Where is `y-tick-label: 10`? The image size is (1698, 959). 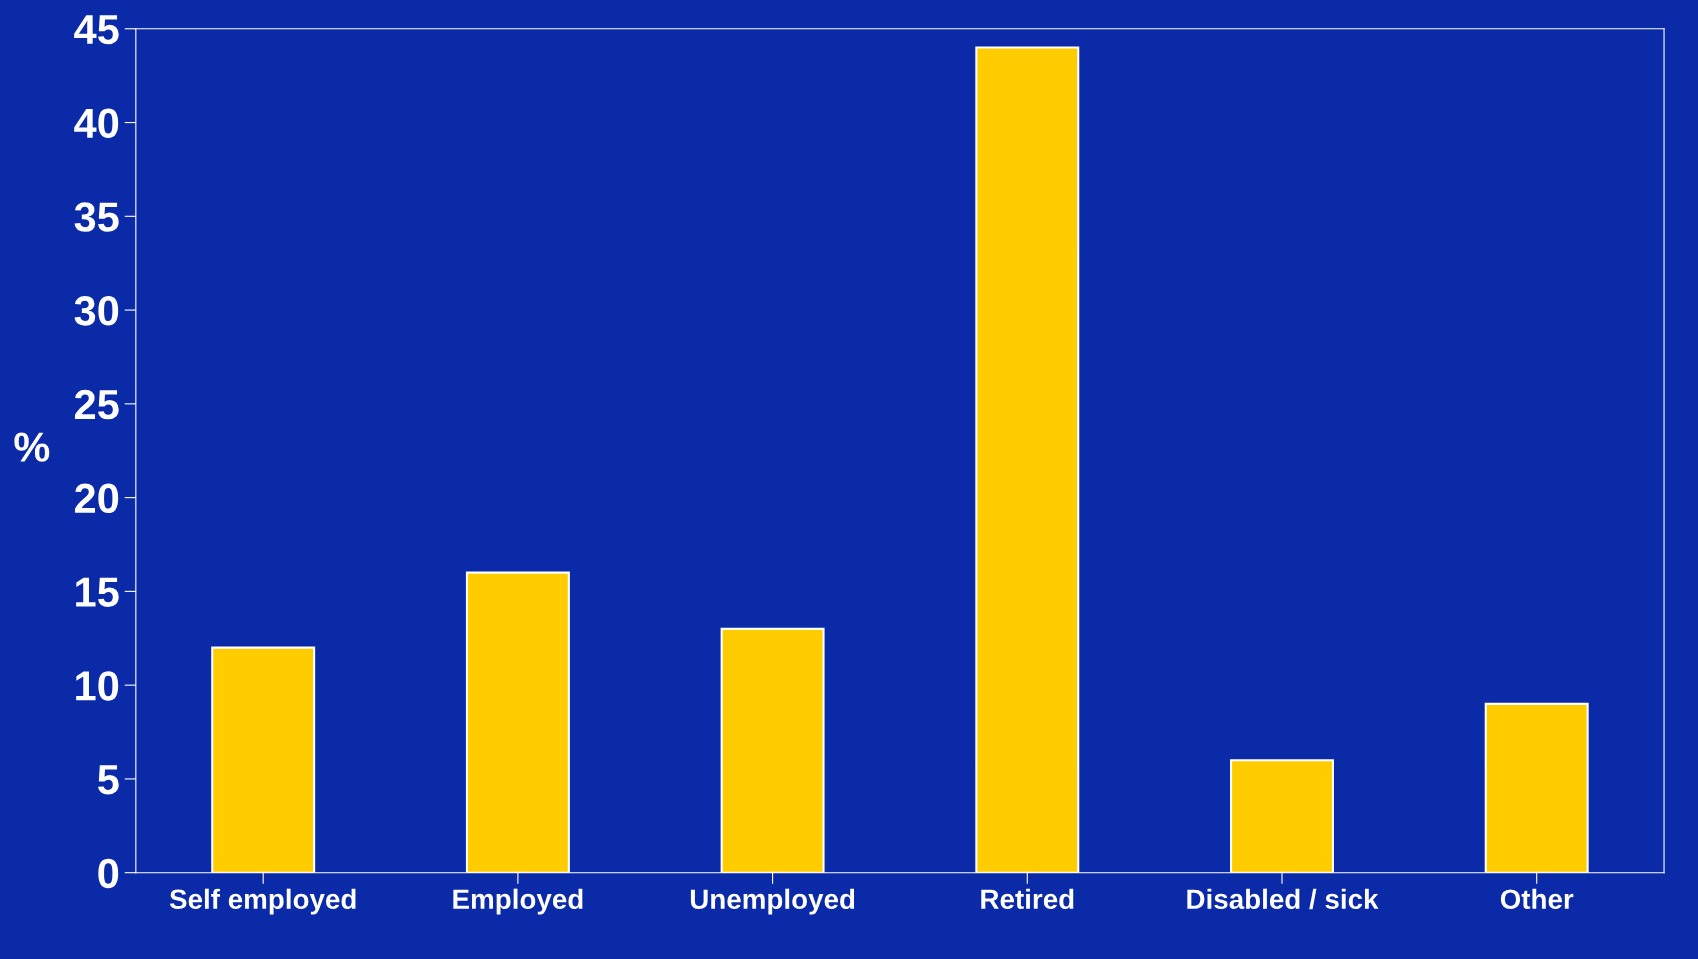
y-tick-label: 10 is located at coordinates (97, 686).